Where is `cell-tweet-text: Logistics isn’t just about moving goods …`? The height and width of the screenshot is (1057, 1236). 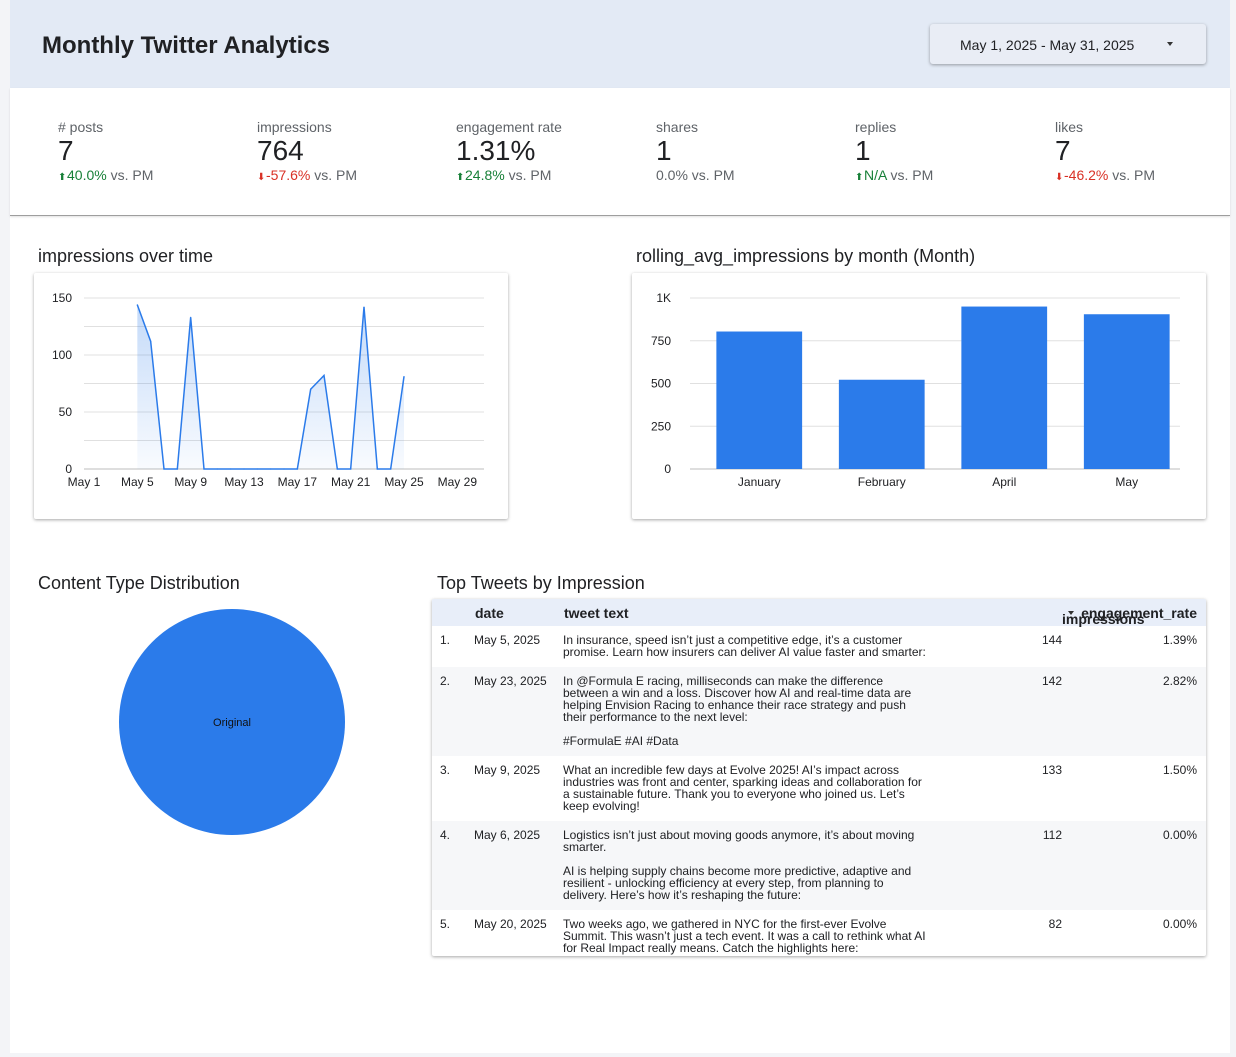
cell-tweet-text: Logistics isn’t just about moving goods … is located at coordinates (739, 865).